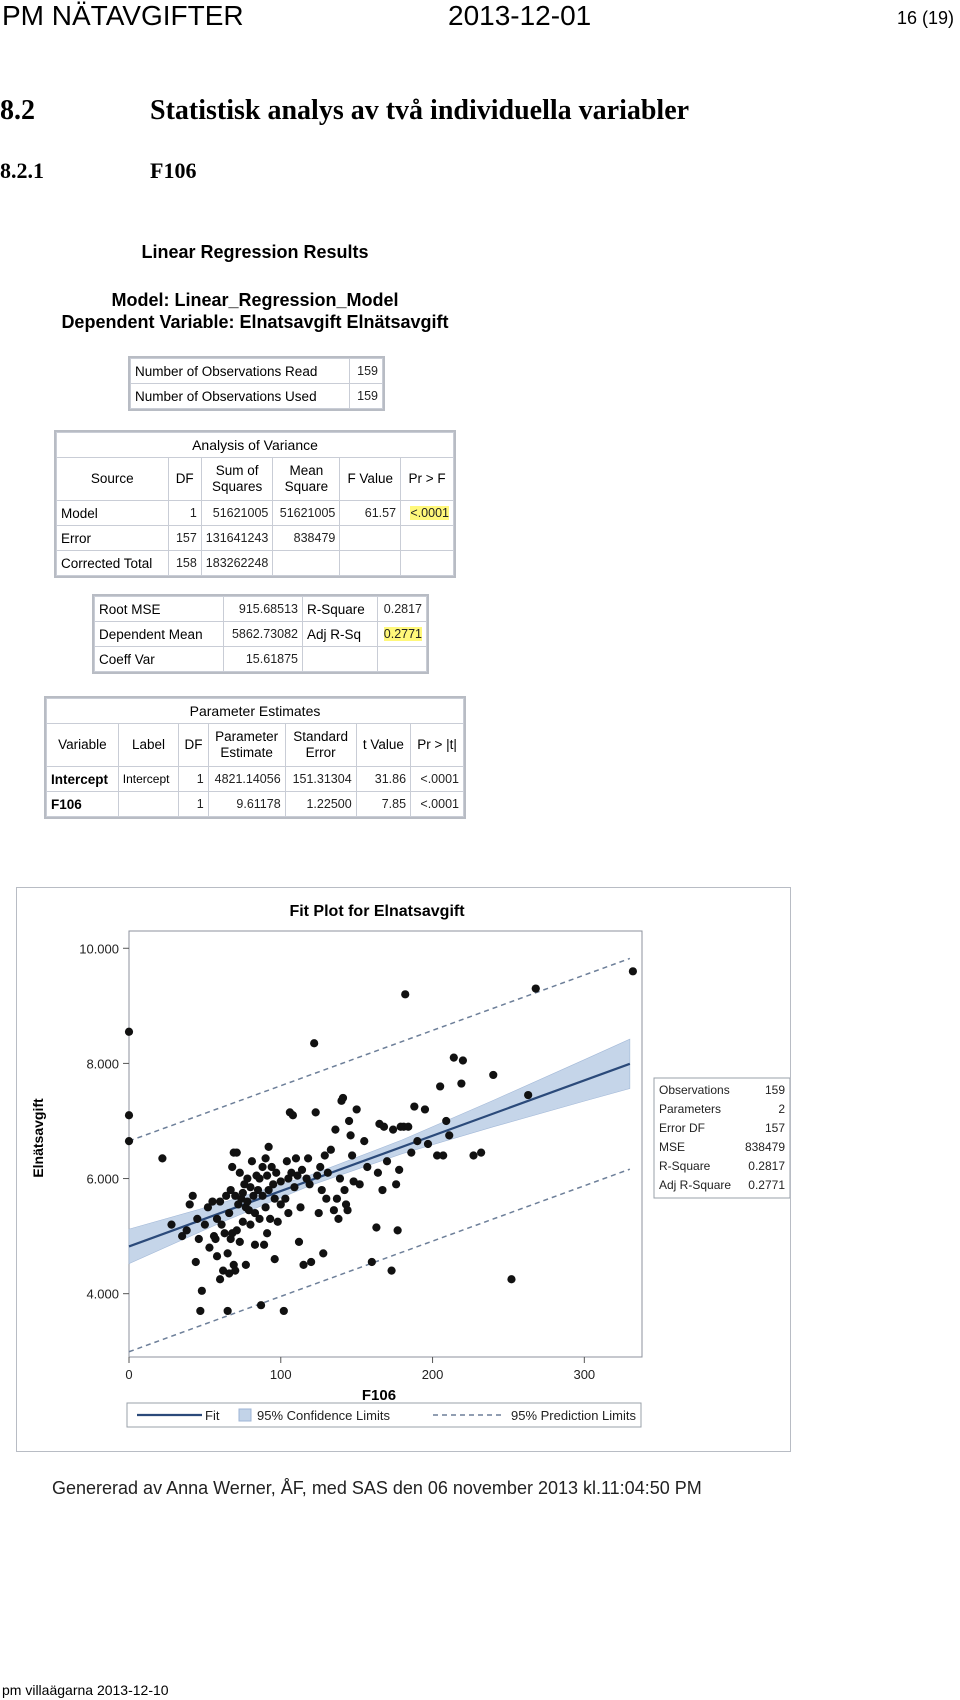 The image size is (960, 1700). I want to click on y-tick-label: 8.000, so click(102, 1063).